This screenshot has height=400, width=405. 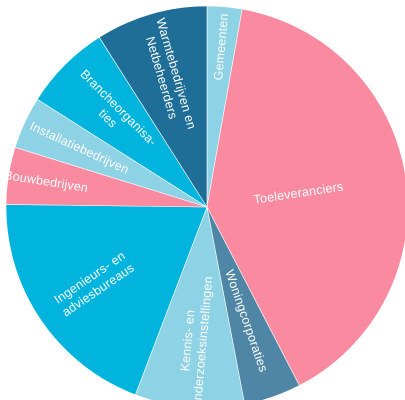 I want to click on pie-label-gemeenten: Gemeenten, so click(x=221, y=47).